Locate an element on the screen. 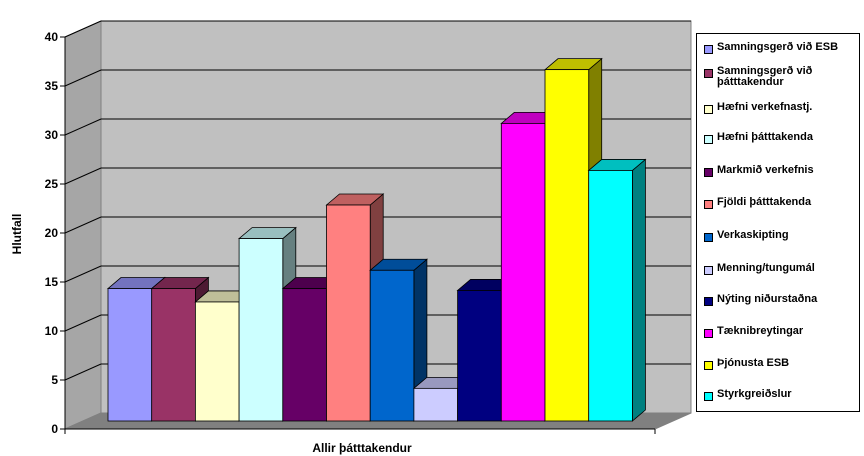 Image resolution: width=864 pixels, height=456 pixels. legend-label: Samningsgerð við ESB is located at coordinates (778, 47).